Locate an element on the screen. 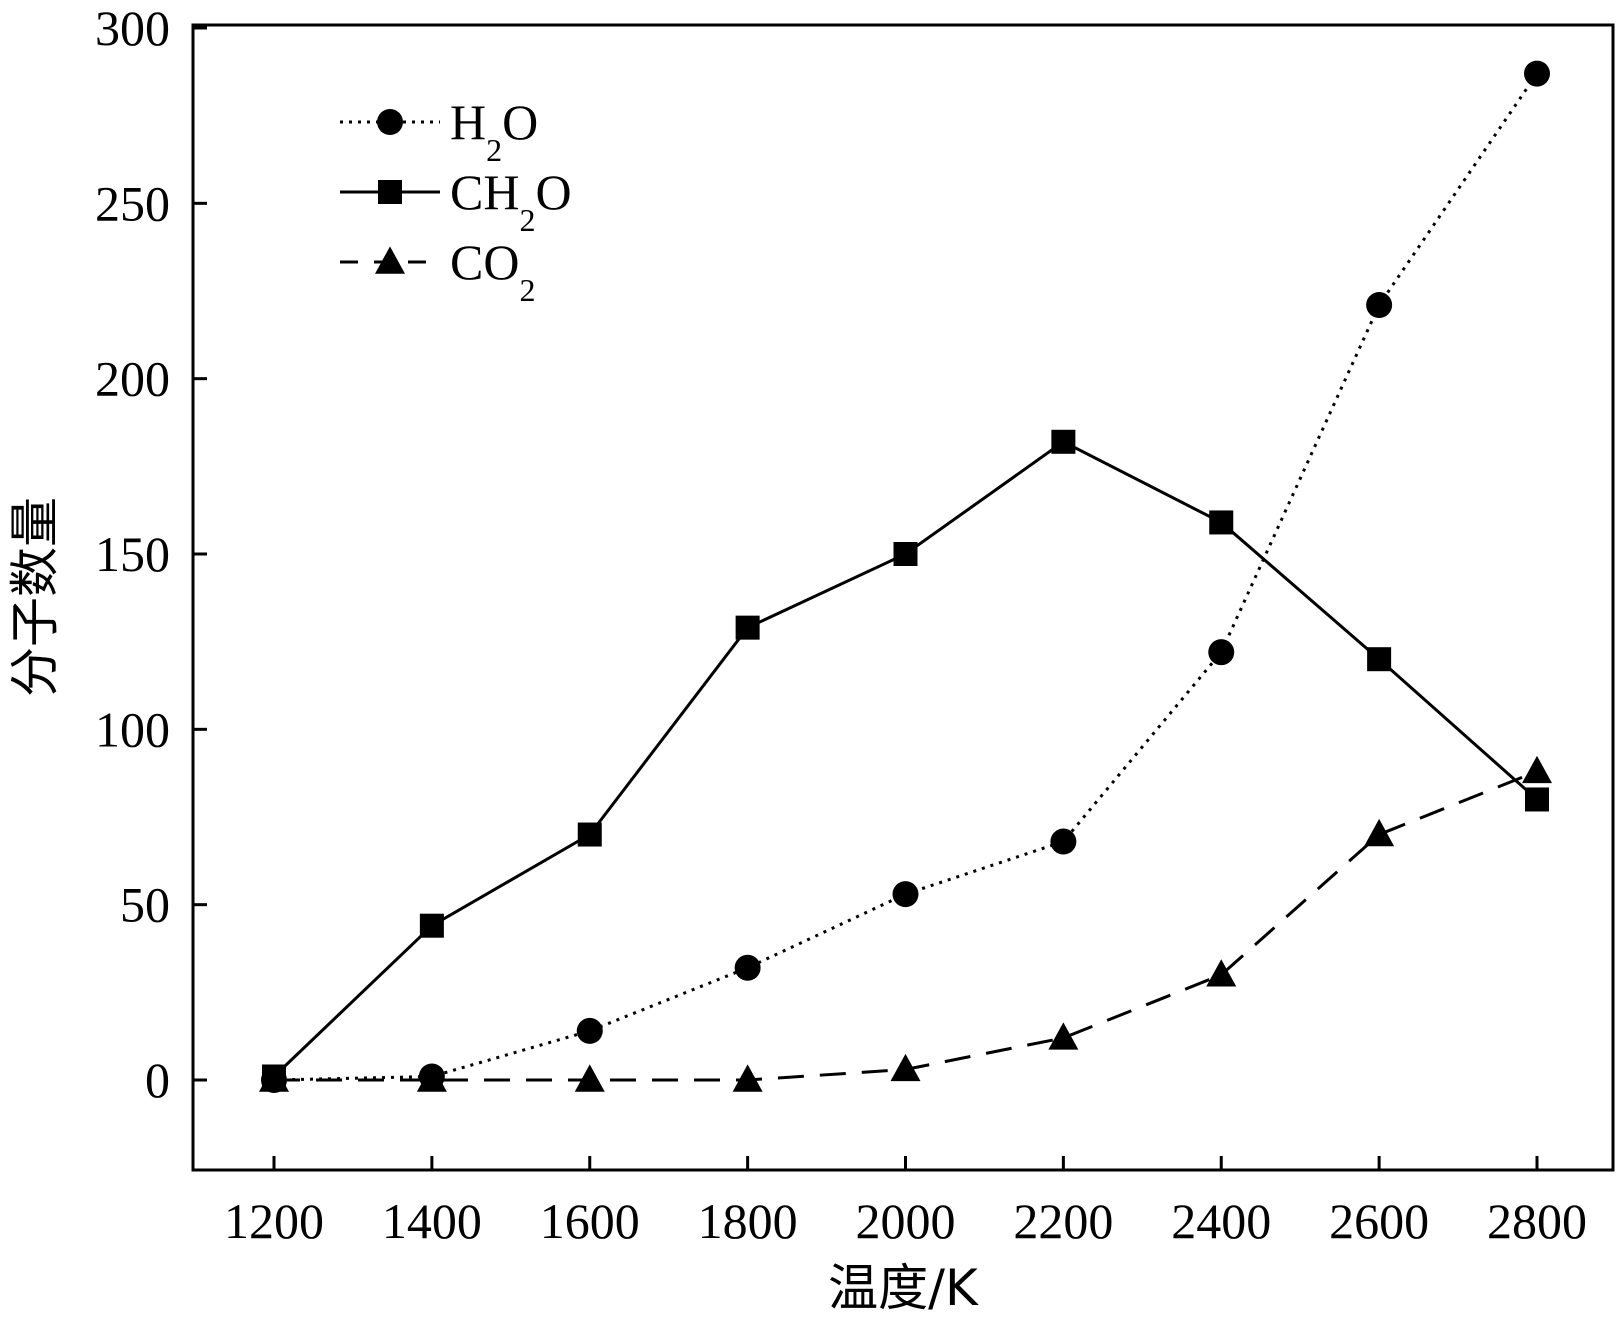 This screenshot has height=1327, width=1616. y-tick-label: 300 is located at coordinates (132, 28).